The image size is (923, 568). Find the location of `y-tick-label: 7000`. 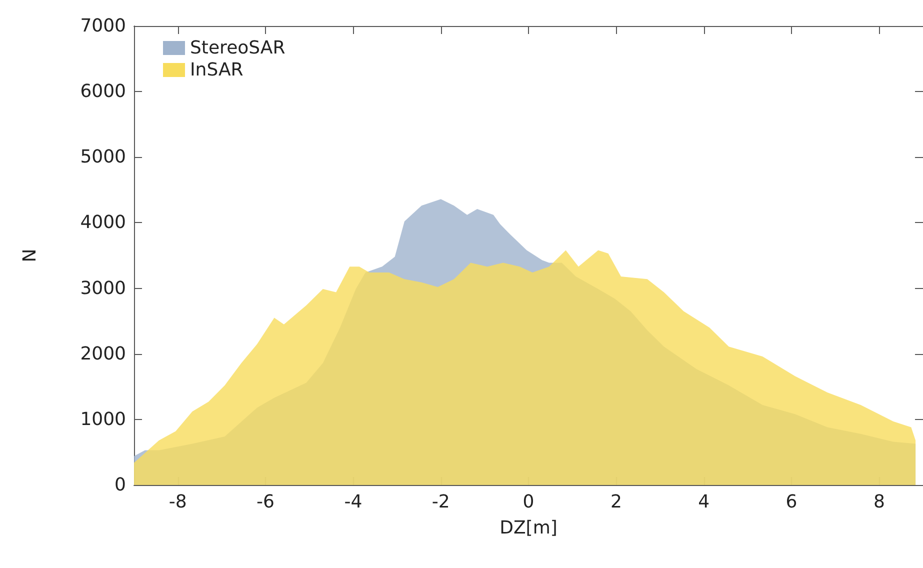

y-tick-label: 7000 is located at coordinates (103, 26).